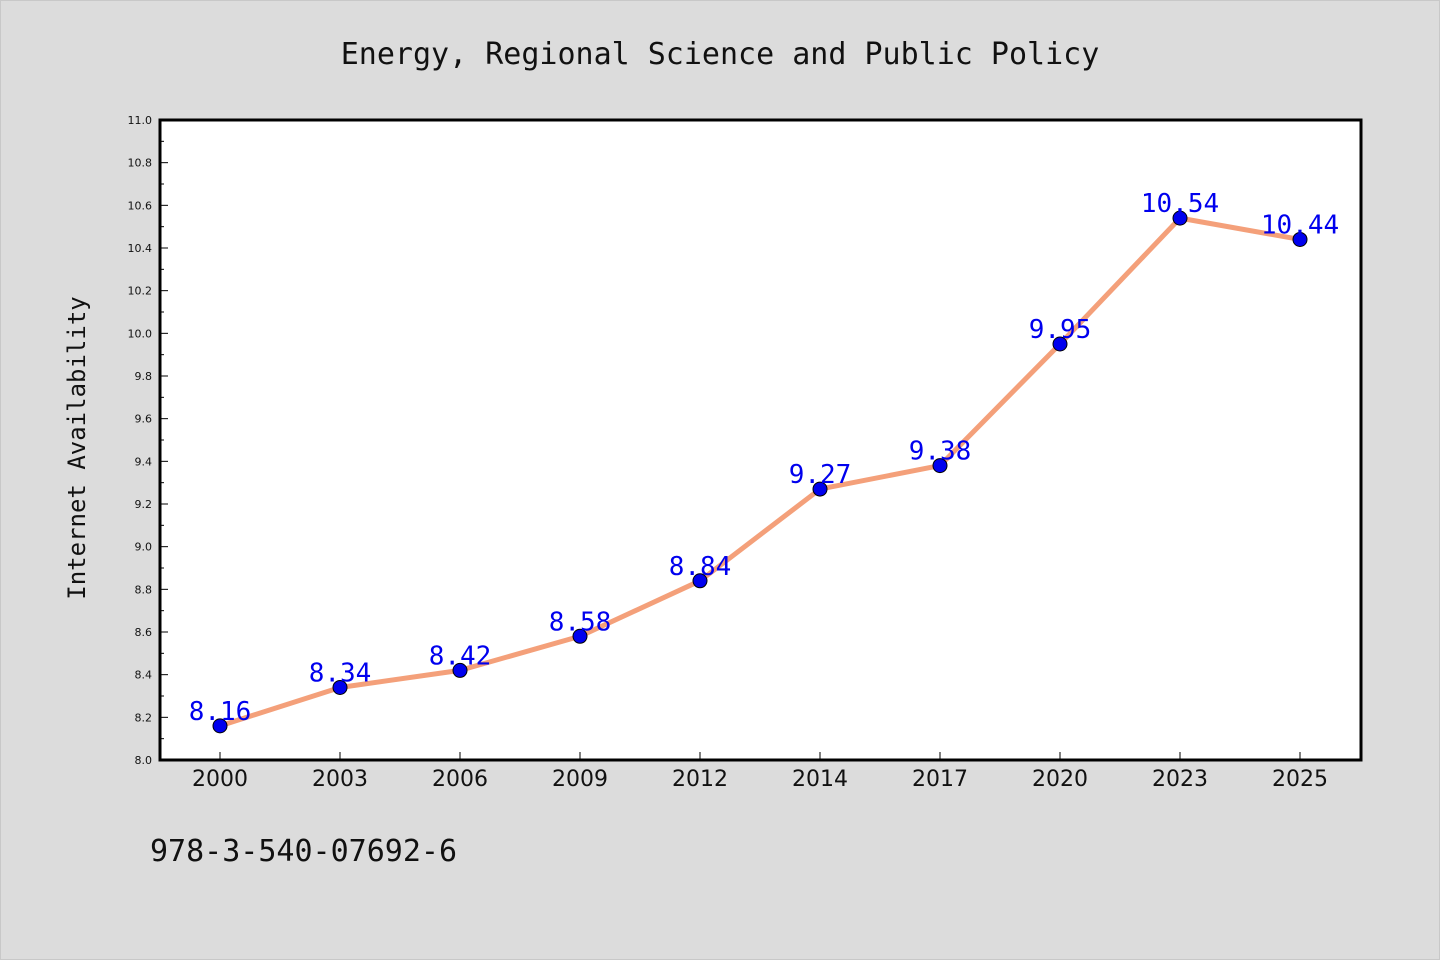  What do you see at coordinates (760, 772) in the screenshot?
I see `x-axis-ticks: 2000 2003 2006 2009 2012 2014 2017 2020 2023 2025` at bounding box center [760, 772].